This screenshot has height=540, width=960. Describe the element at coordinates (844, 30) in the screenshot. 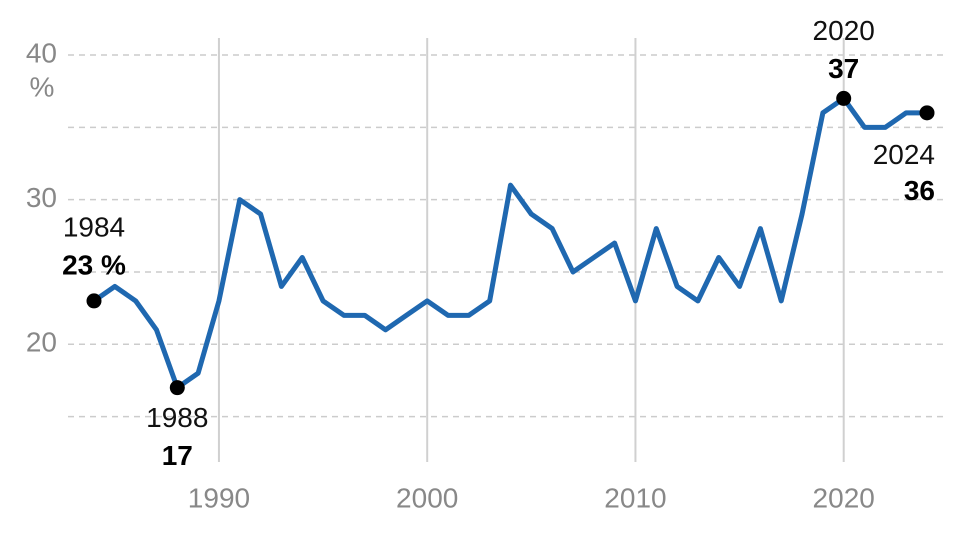

I see `year-label: 2020` at that location.